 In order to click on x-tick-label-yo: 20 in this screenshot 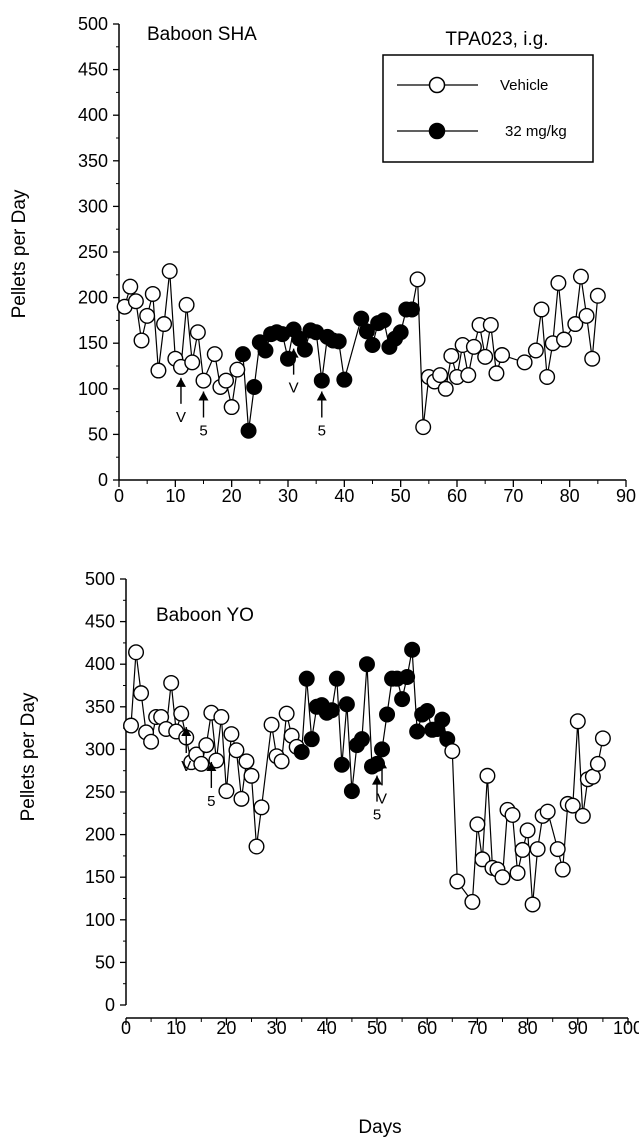, I will do `click(226, 1028)`.